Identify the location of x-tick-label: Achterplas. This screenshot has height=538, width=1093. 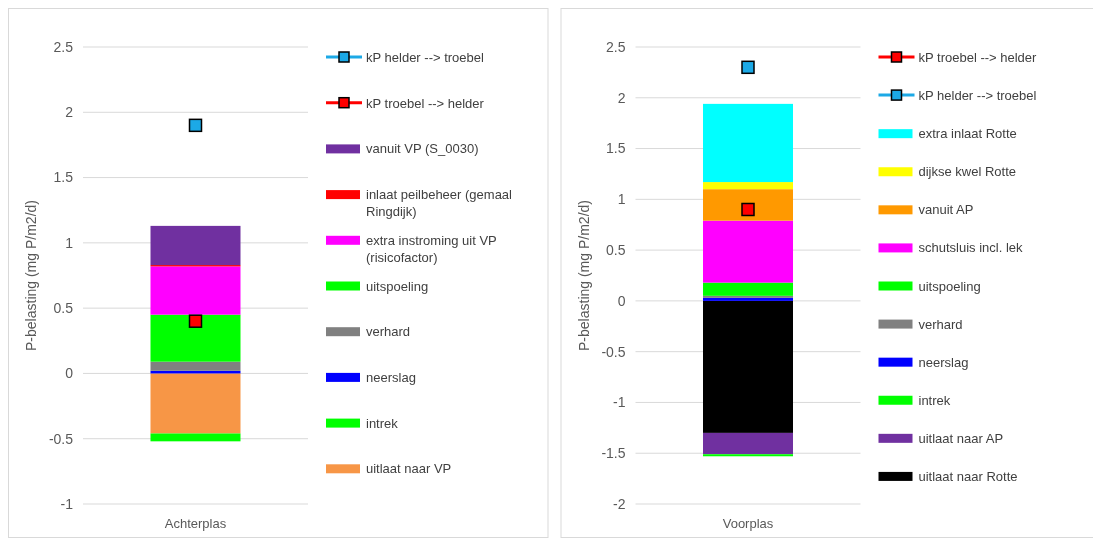
(195, 523).